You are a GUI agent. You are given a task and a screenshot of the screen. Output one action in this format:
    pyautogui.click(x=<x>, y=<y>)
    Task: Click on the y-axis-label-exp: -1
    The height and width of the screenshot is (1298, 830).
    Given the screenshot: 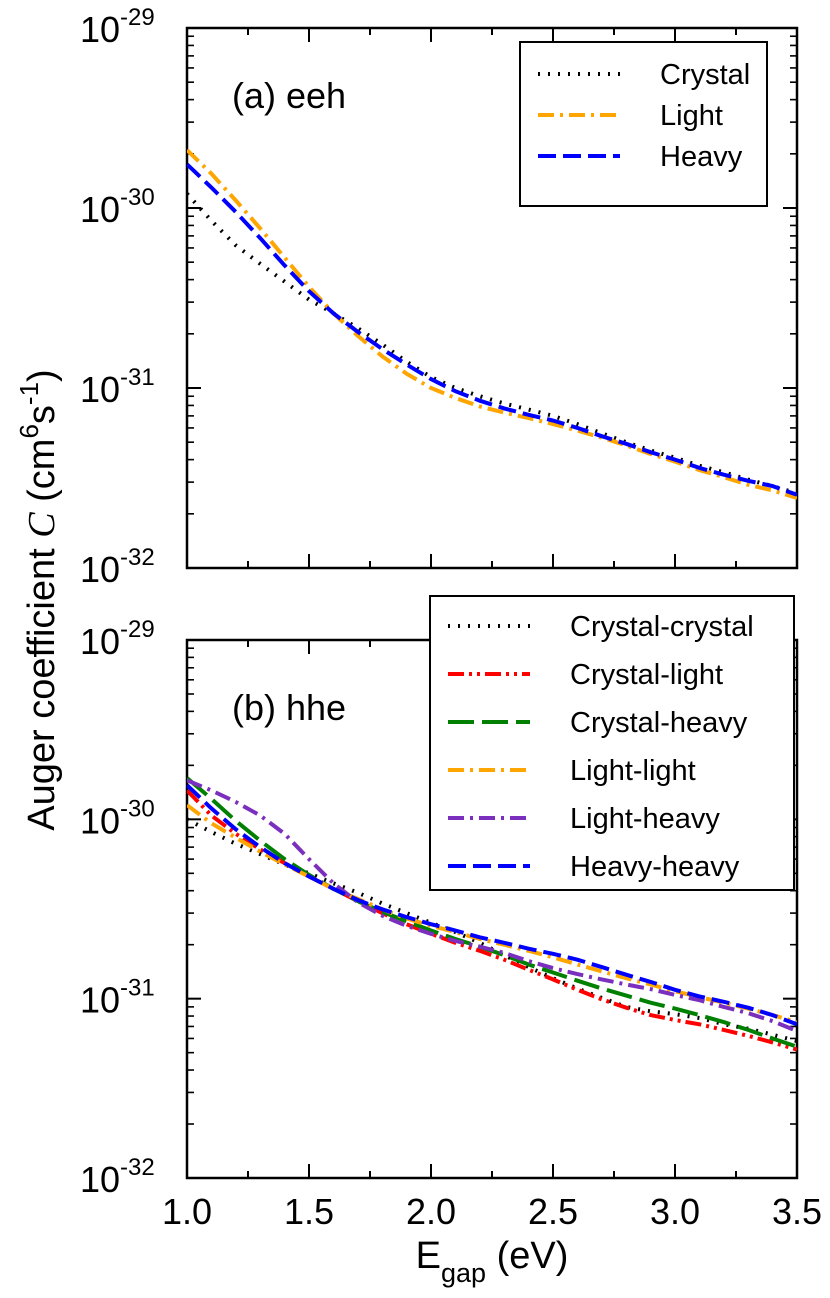 What is the action you would take?
    pyautogui.click(x=29, y=393)
    